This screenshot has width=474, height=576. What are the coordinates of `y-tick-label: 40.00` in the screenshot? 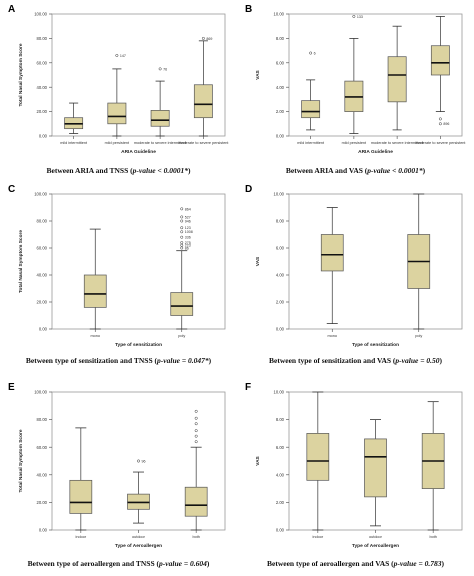 It's located at (42, 275).